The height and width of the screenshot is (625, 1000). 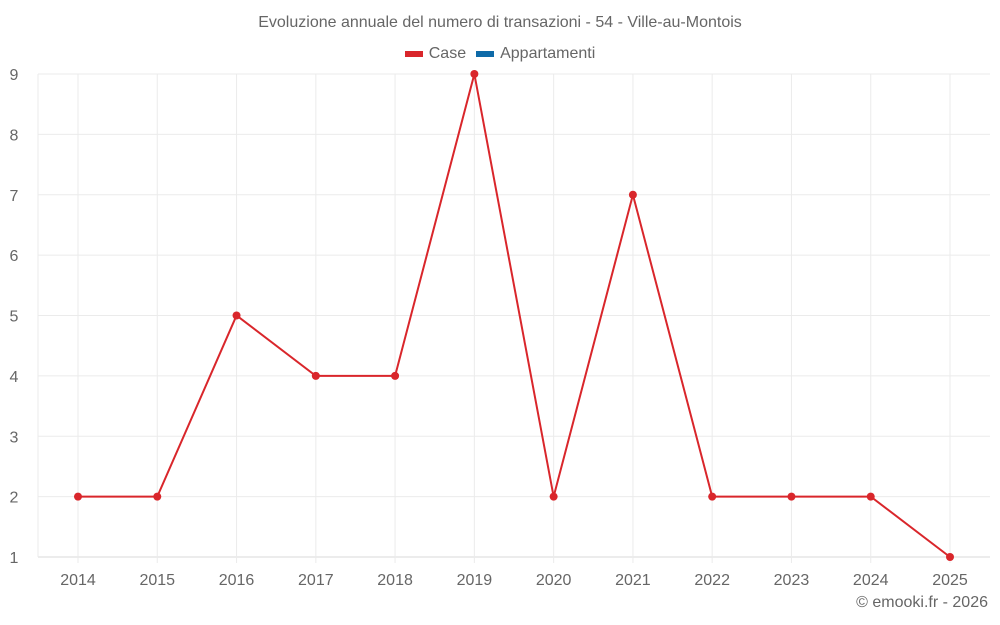 I want to click on x-tick-label: 2014, so click(x=78, y=580).